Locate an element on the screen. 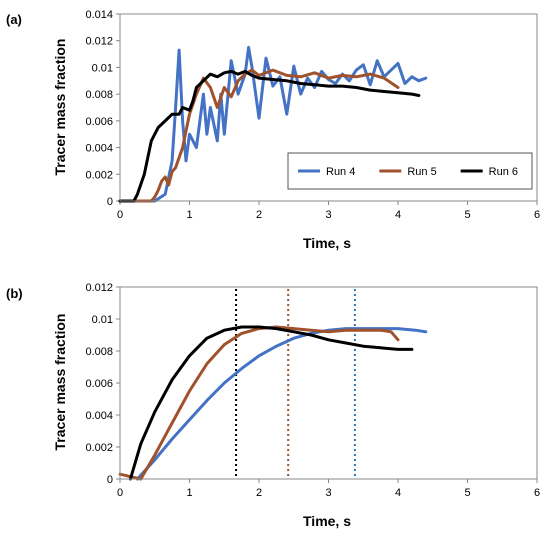  legend-a: Run 4 Run 5 Run 6 is located at coordinates (410, 171).